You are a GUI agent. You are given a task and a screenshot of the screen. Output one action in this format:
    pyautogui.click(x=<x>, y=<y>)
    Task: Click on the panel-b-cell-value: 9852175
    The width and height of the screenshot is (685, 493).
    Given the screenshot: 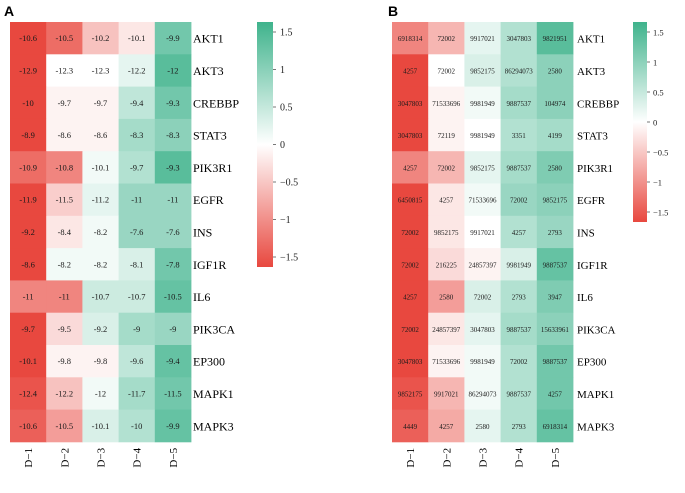 What is the action you would take?
    pyautogui.click(x=482, y=71)
    